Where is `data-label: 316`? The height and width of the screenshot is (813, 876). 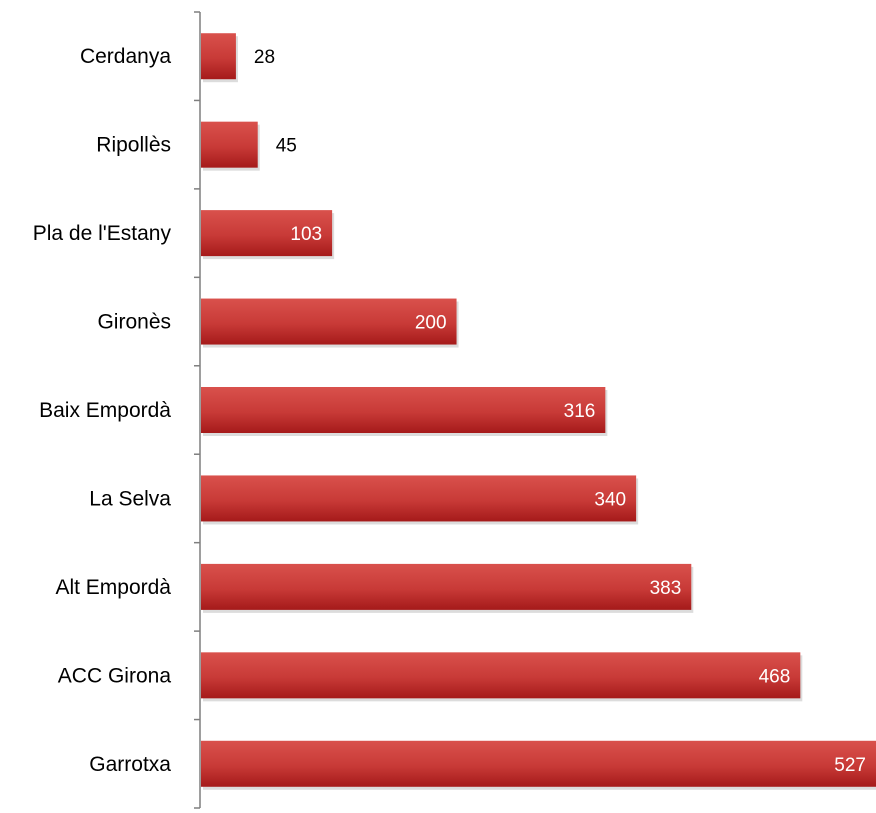
data-label: 316 is located at coordinates (580, 411).